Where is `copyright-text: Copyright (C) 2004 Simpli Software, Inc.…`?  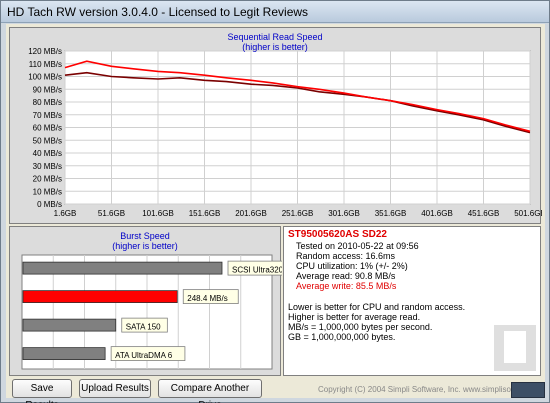 copyright-text: Copyright (C) 2004 Simpli Software, Inc.… is located at coordinates (420, 389).